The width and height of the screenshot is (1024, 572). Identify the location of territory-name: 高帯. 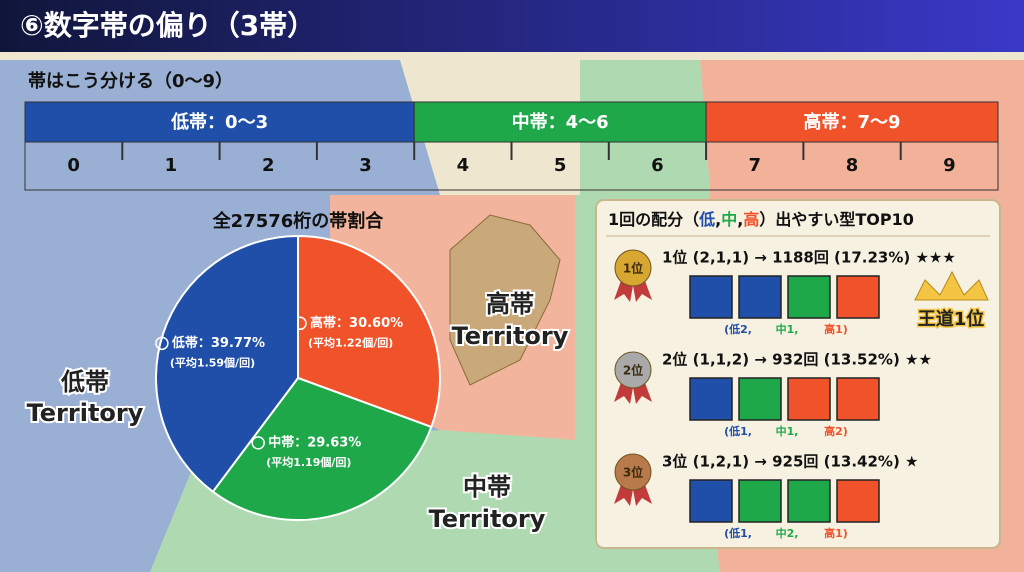
(510, 304).